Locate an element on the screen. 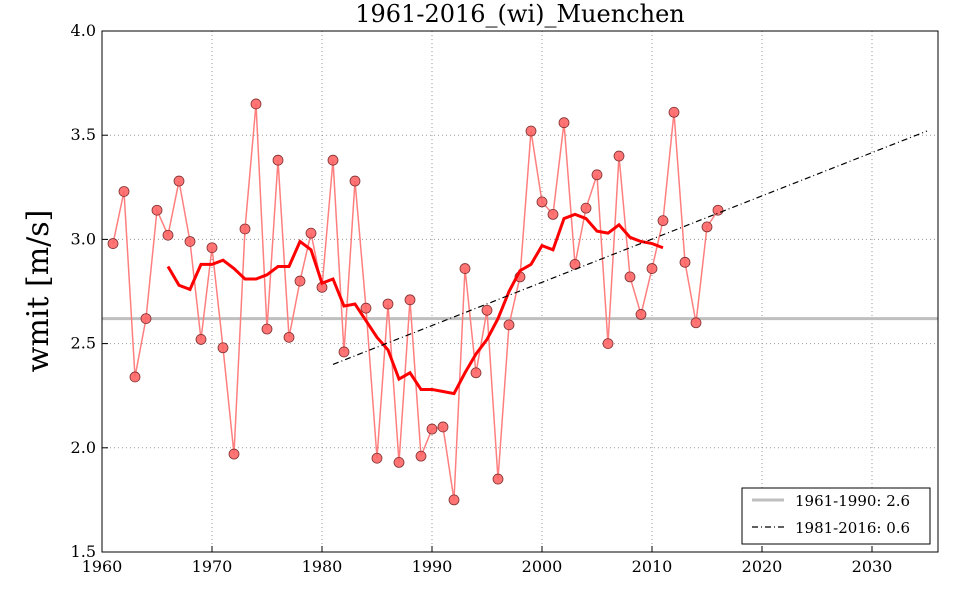 Image resolution: width=960 pixels, height=600 pixels. y-tick-label: 1.5 is located at coordinates (83, 551).